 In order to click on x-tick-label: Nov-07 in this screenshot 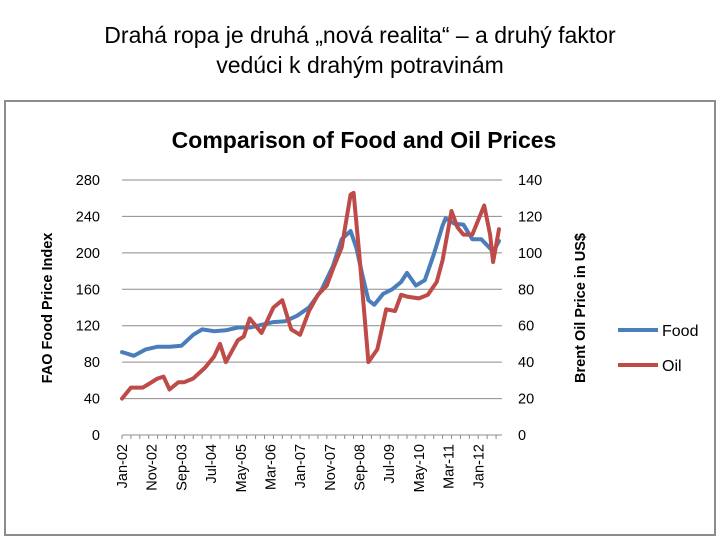, I will do `click(331, 467)`.